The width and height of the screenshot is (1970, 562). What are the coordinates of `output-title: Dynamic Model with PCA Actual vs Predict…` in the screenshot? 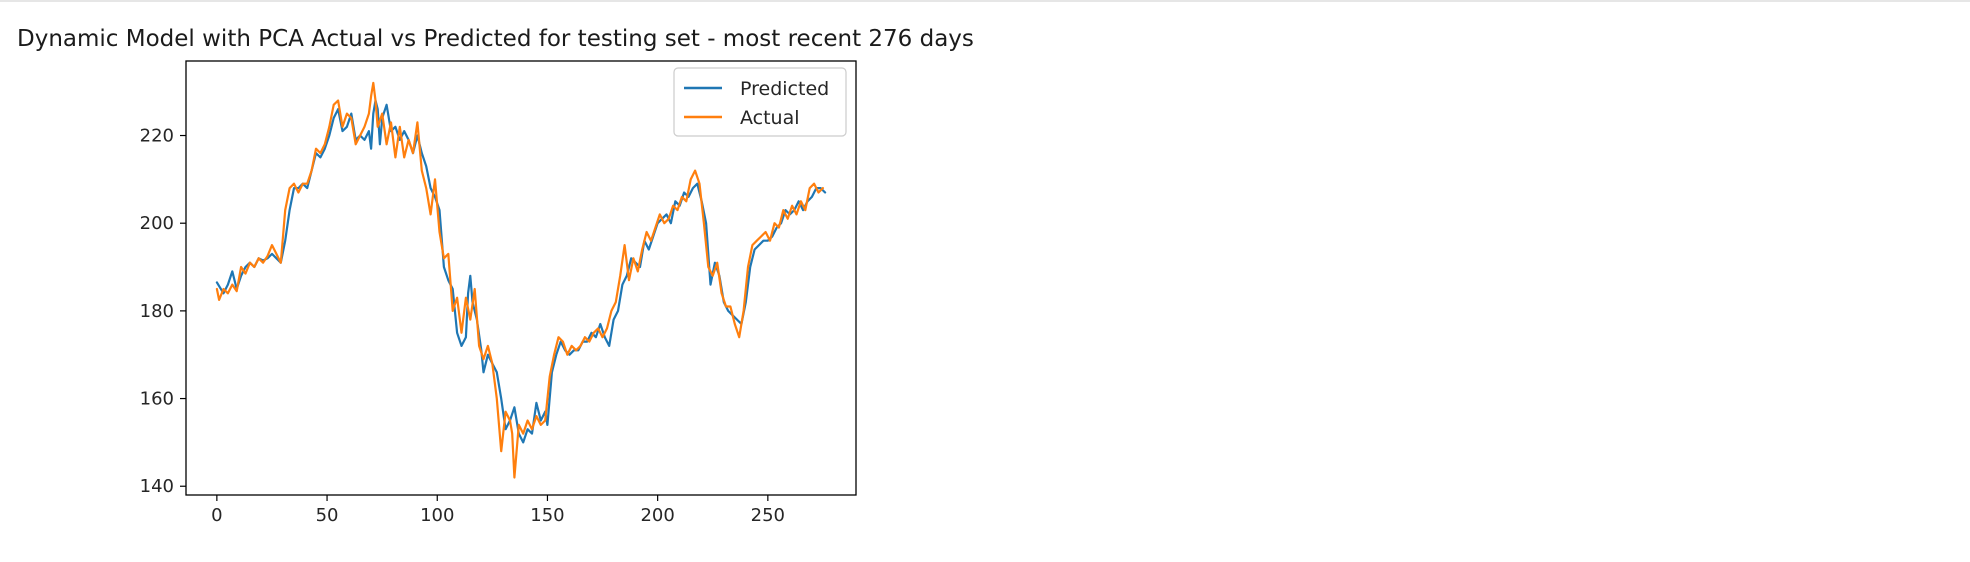 It's located at (495, 39).